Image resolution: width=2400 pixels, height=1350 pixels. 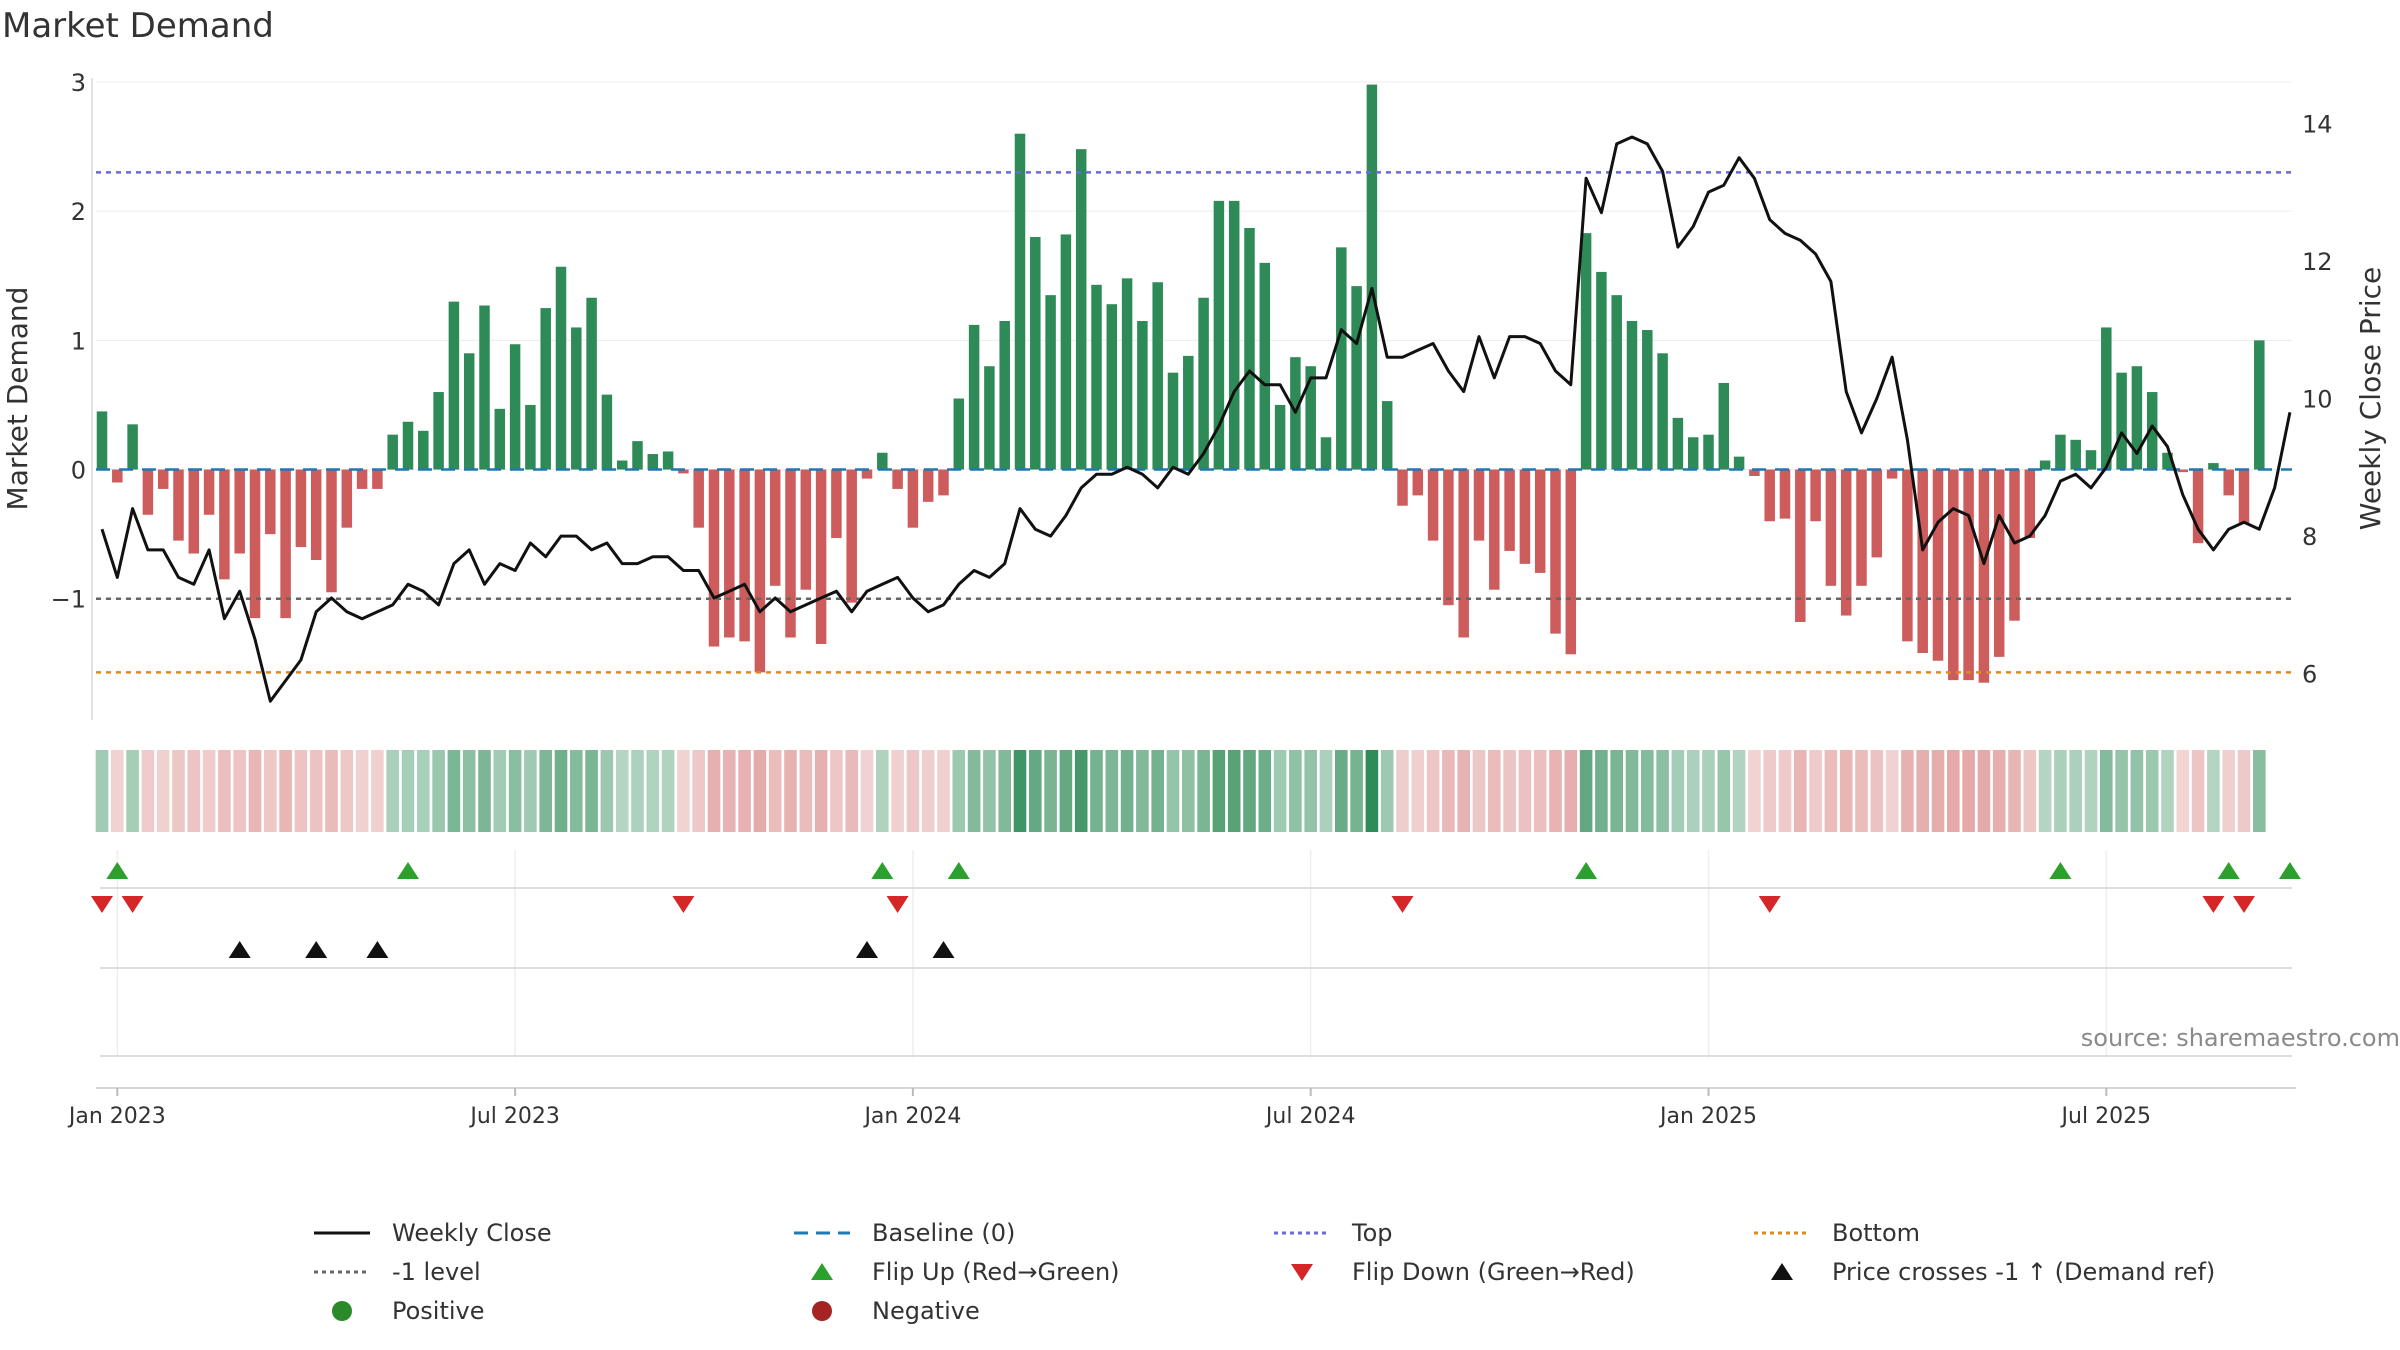 I want to click on legend-item-positive: Positive, so click(x=398, y=1311).